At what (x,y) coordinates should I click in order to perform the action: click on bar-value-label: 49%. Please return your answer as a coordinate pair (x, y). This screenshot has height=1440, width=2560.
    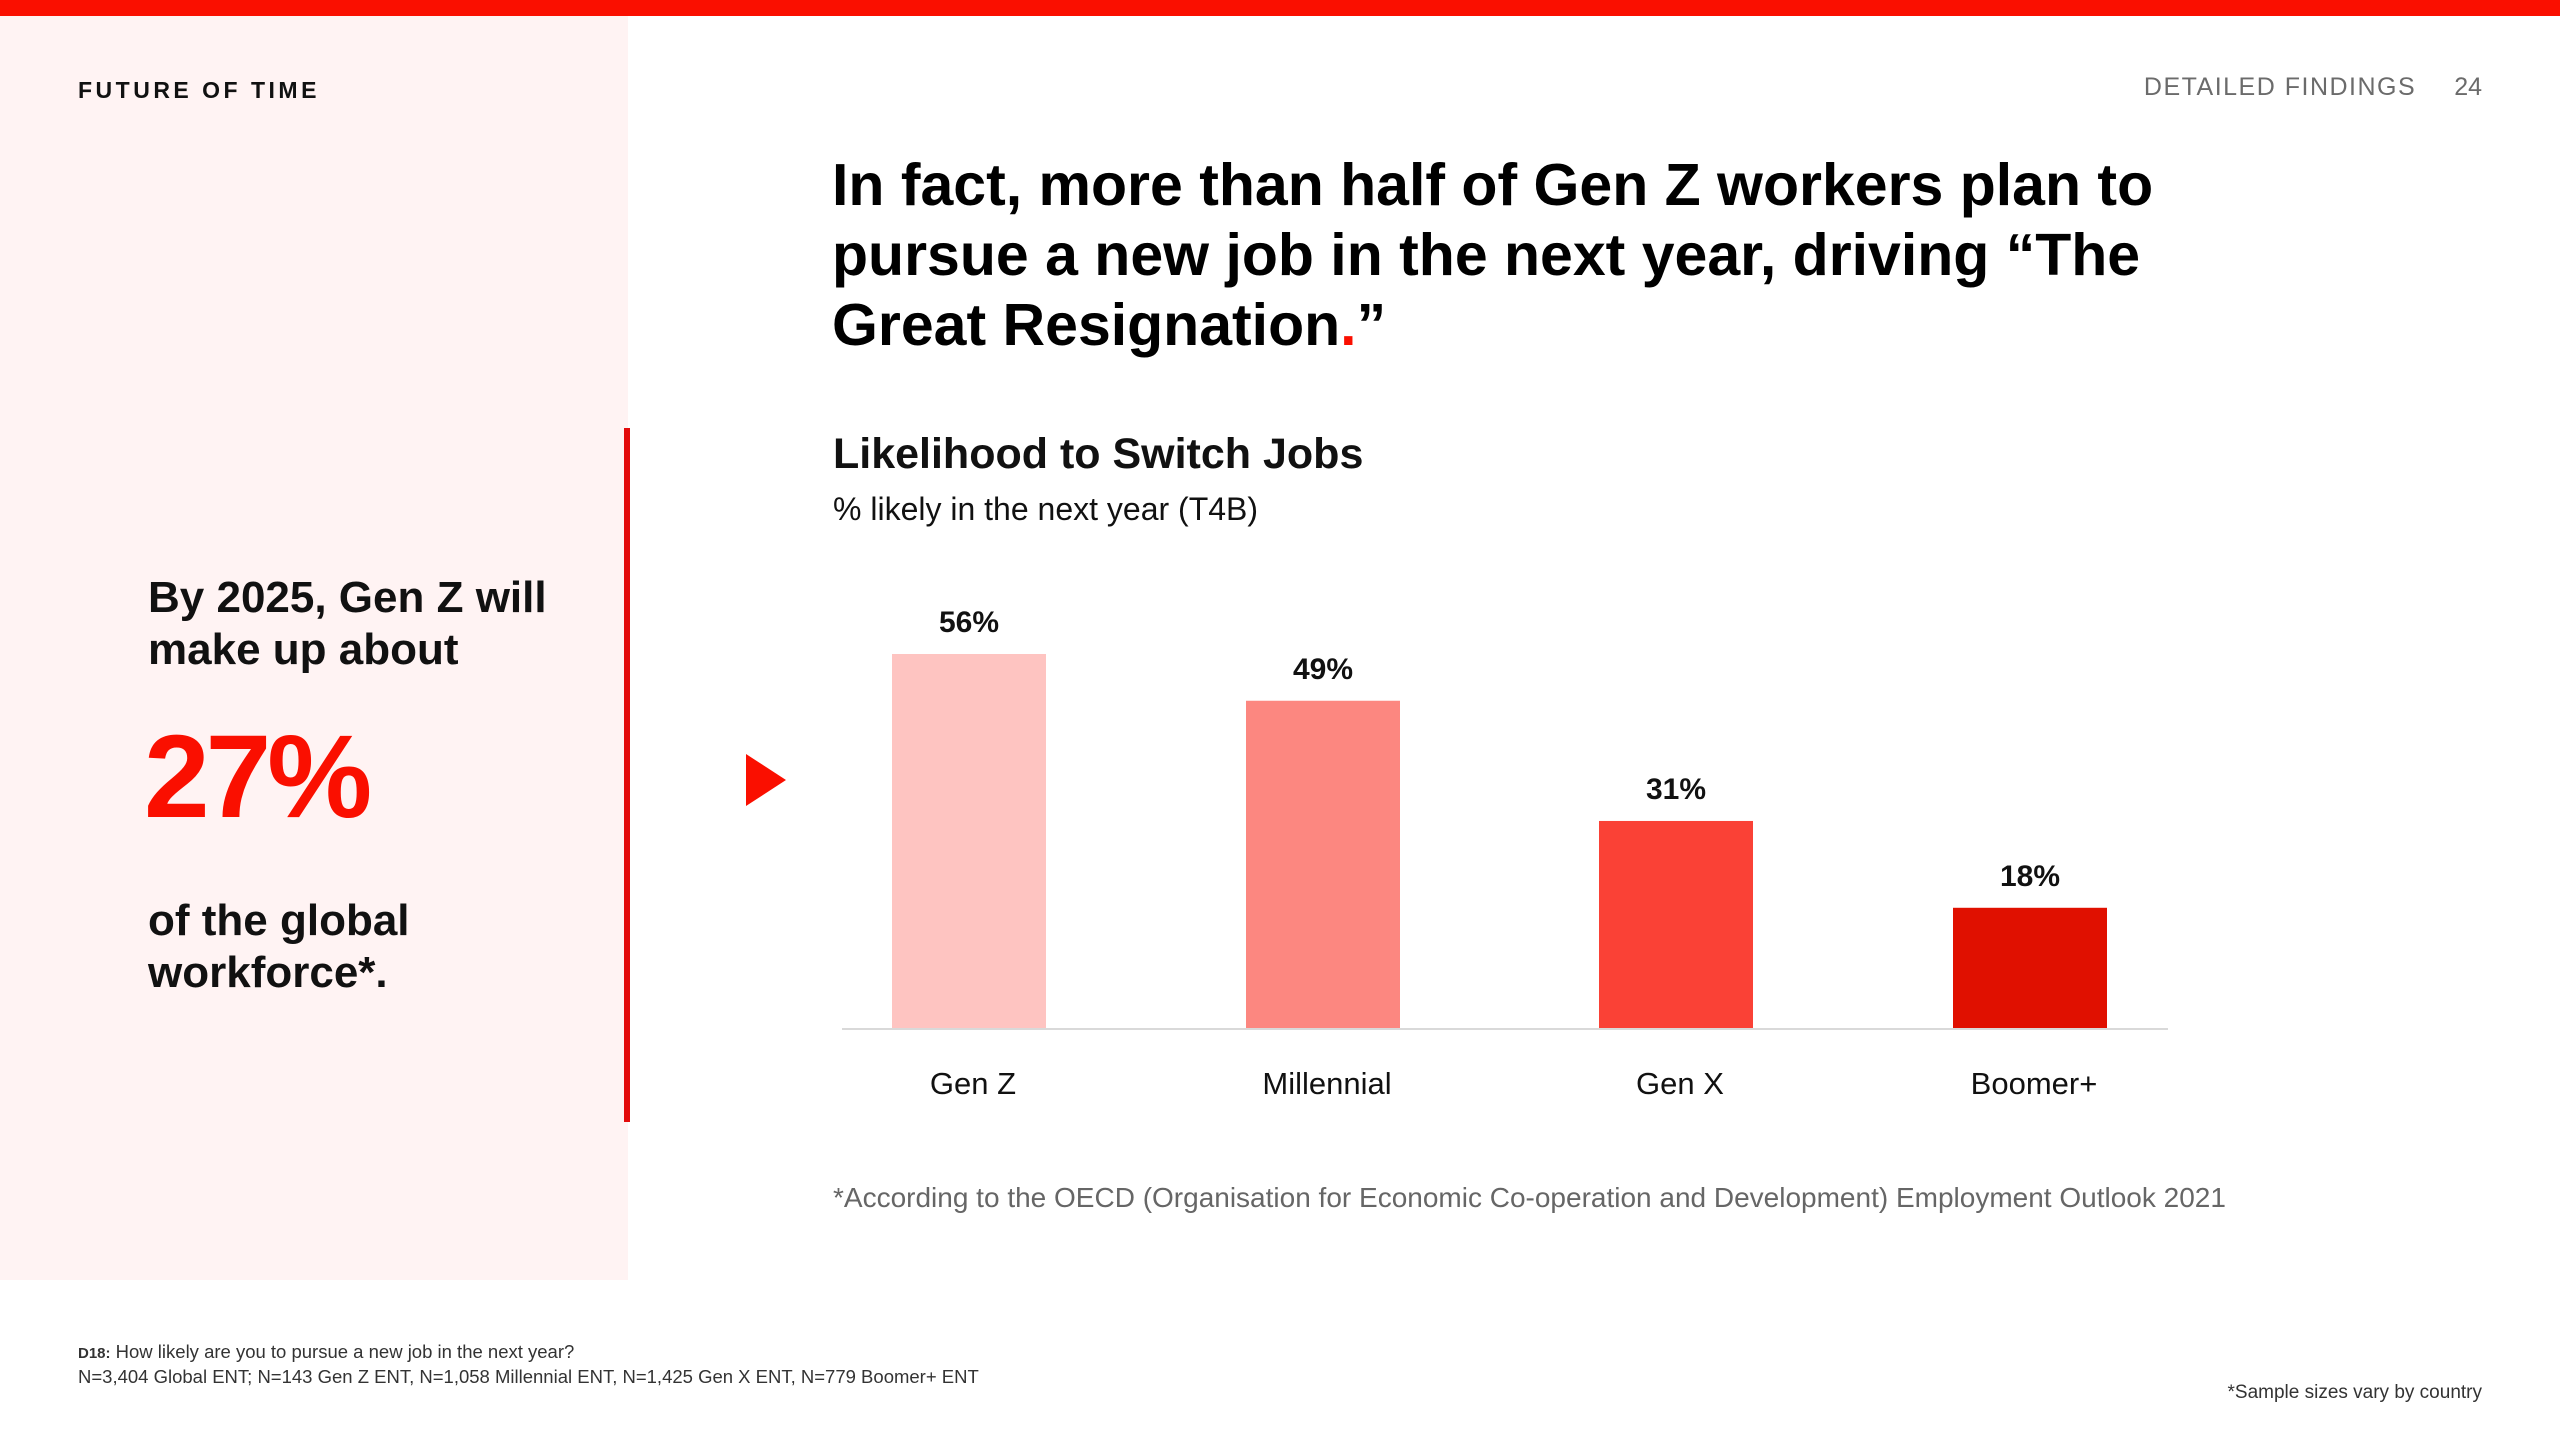
    Looking at the image, I should click on (1323, 669).